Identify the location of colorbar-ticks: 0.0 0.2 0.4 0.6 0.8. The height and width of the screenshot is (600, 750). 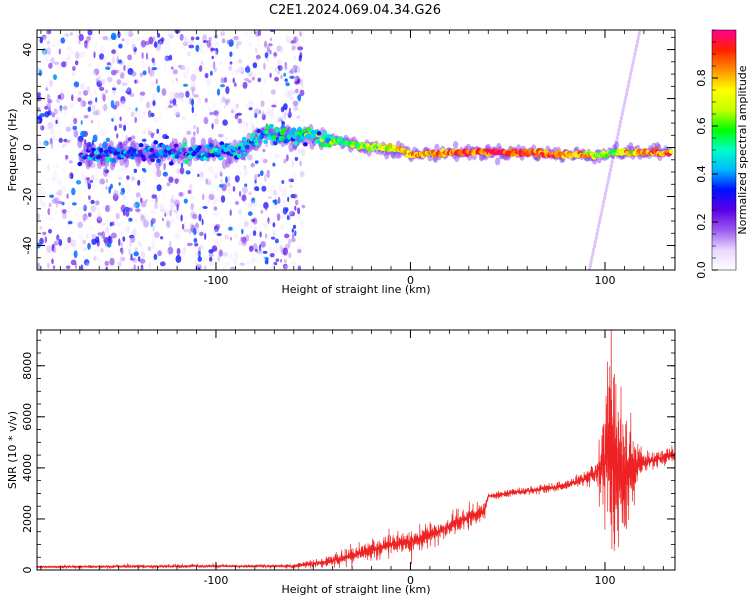
(706, 154).